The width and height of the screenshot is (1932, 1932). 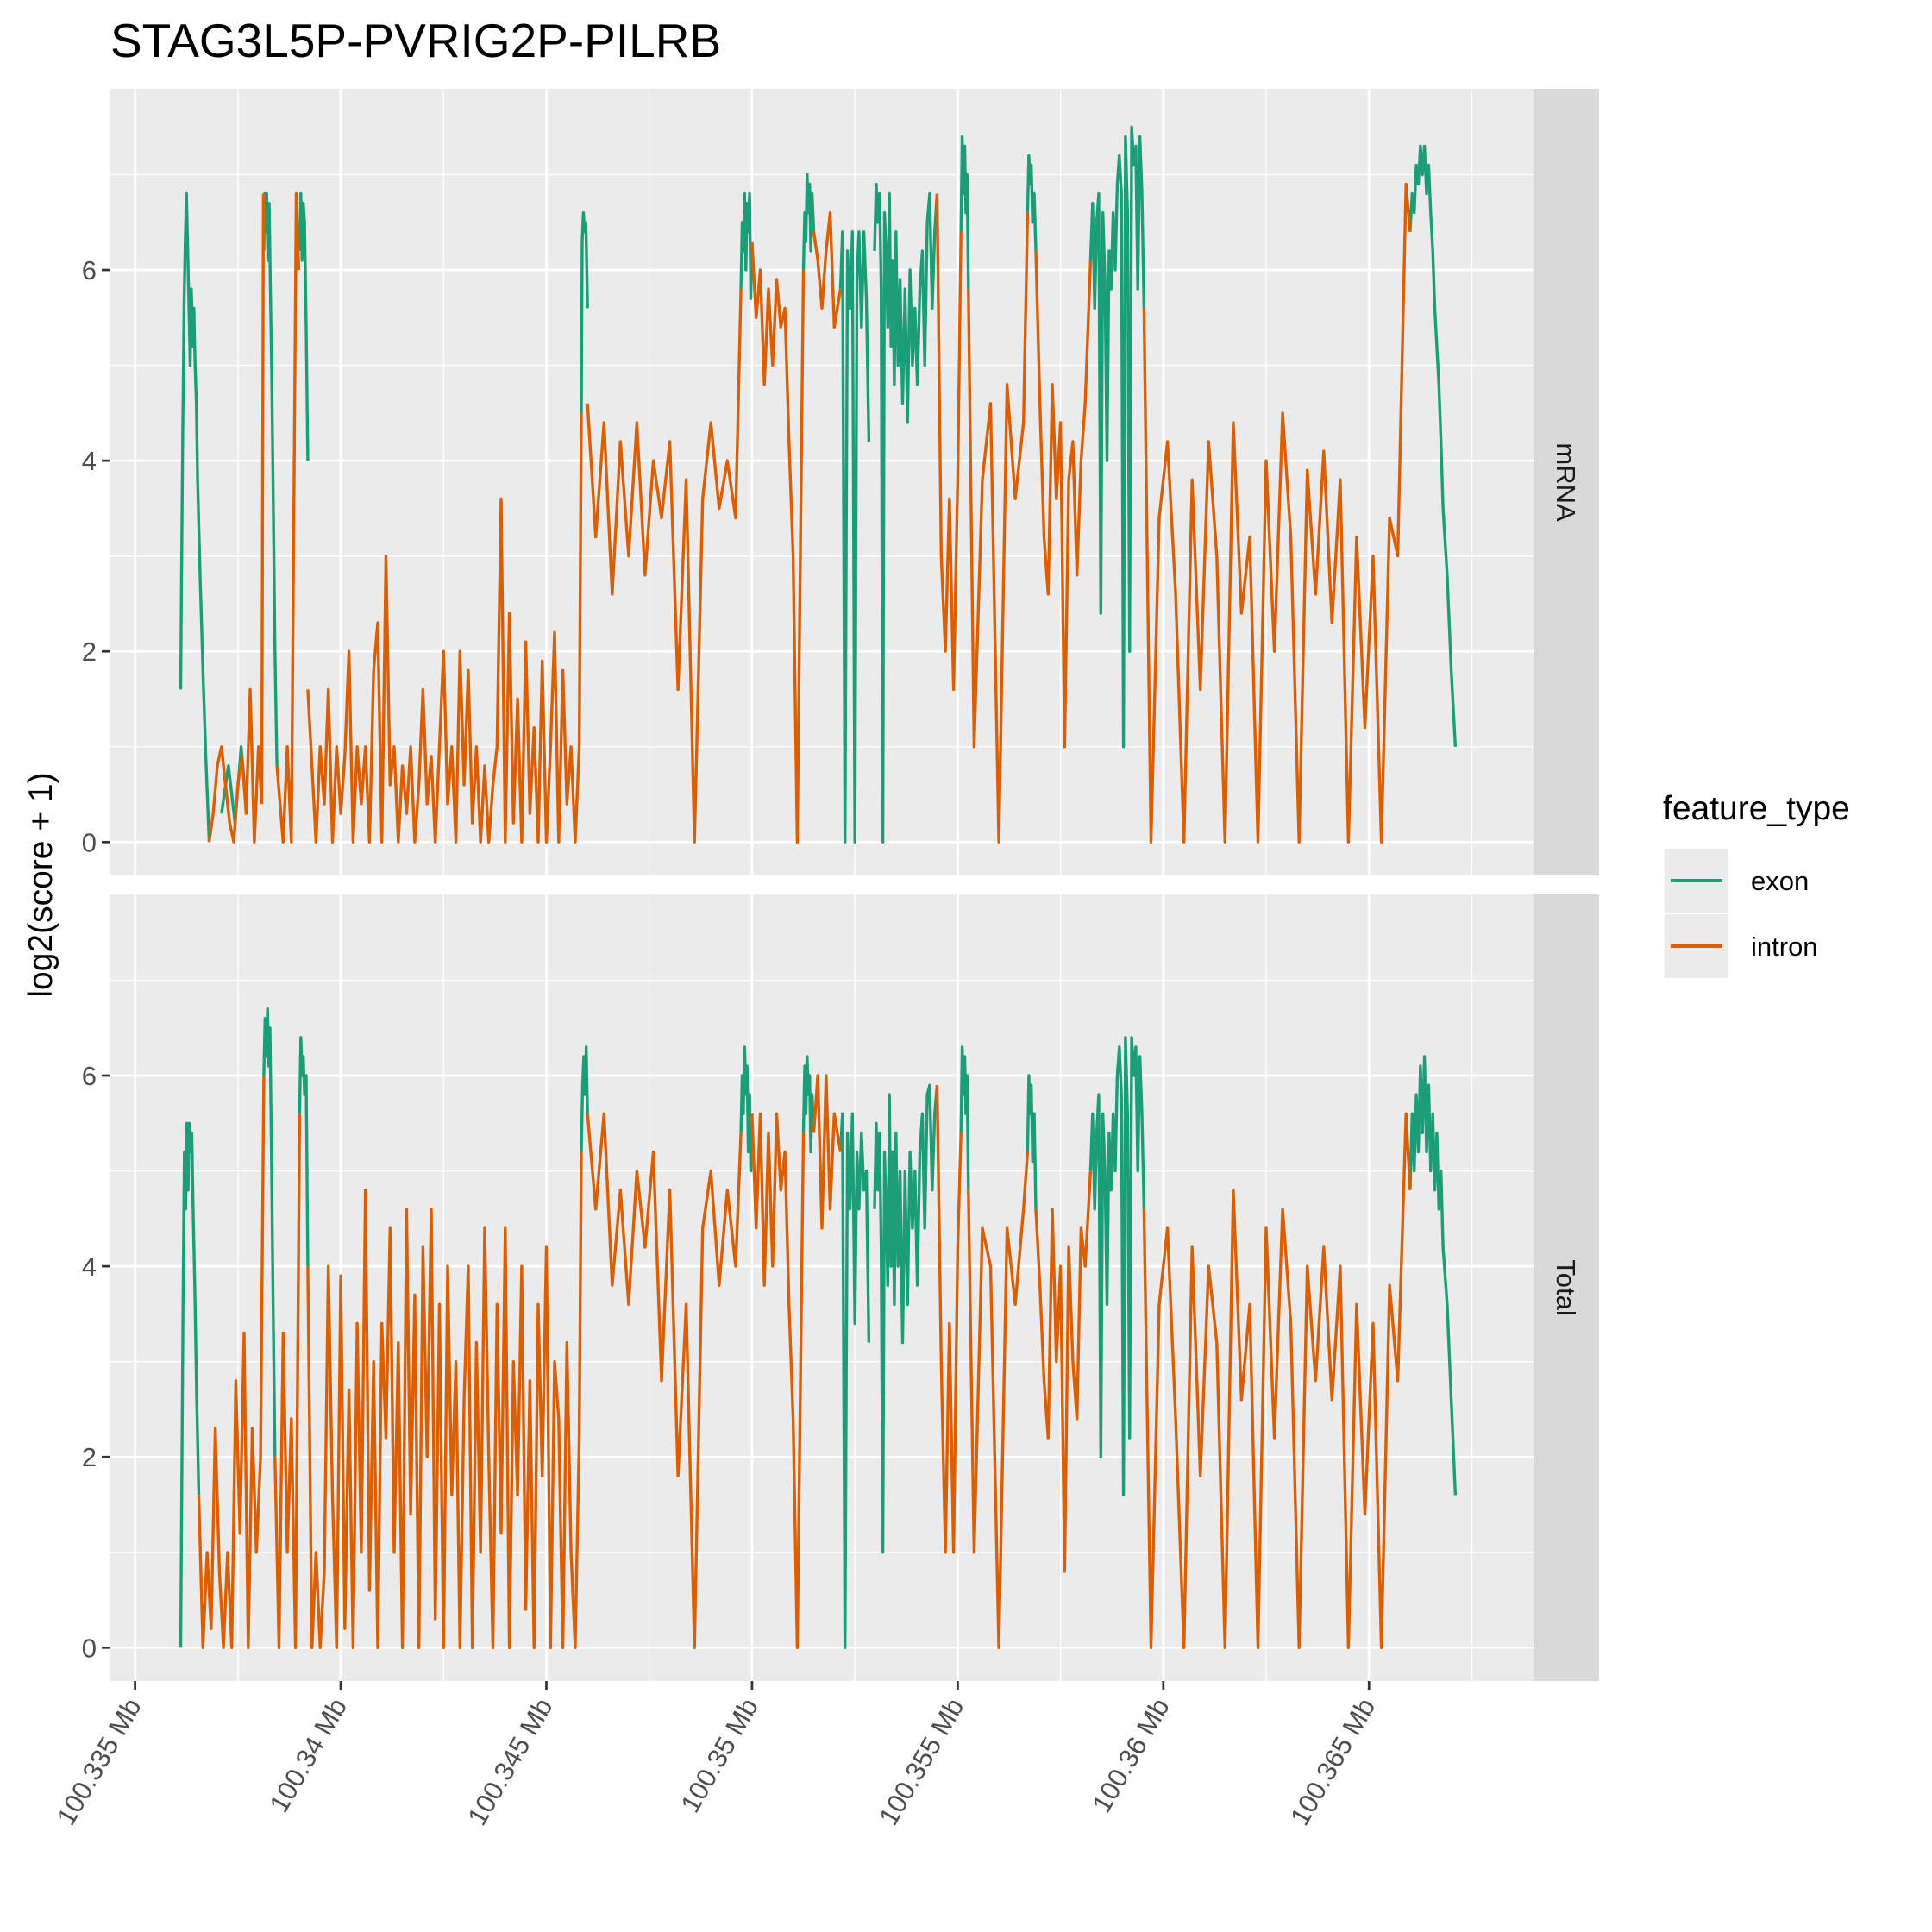 What do you see at coordinates (510, 1762) in the screenshot?
I see `x-tick-label: 100.345 Mb` at bounding box center [510, 1762].